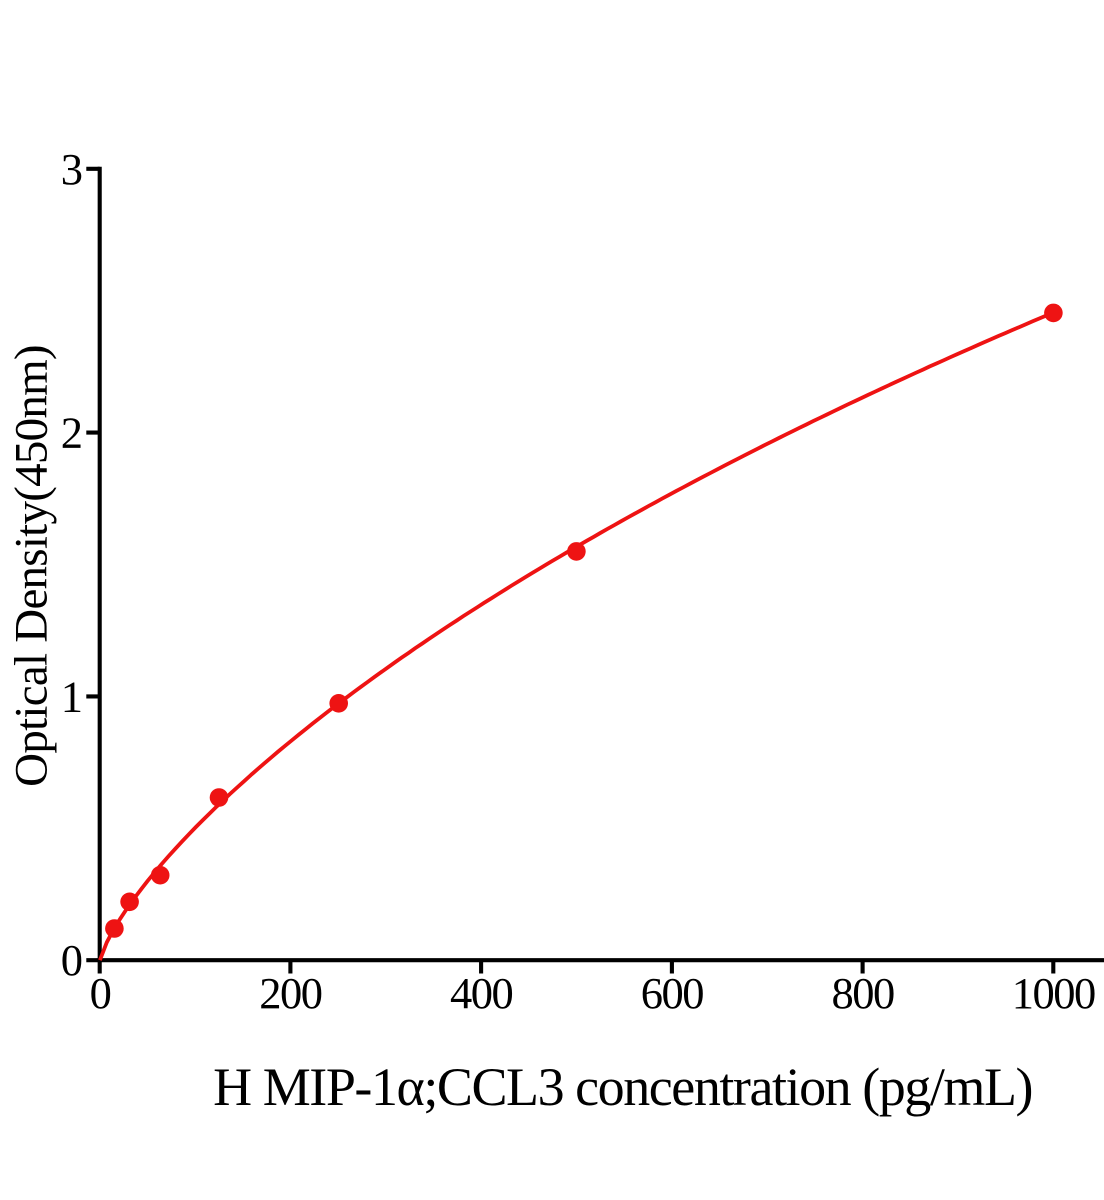  I want to click on svg-text: Optical Density(450nm), so click(31, 566).